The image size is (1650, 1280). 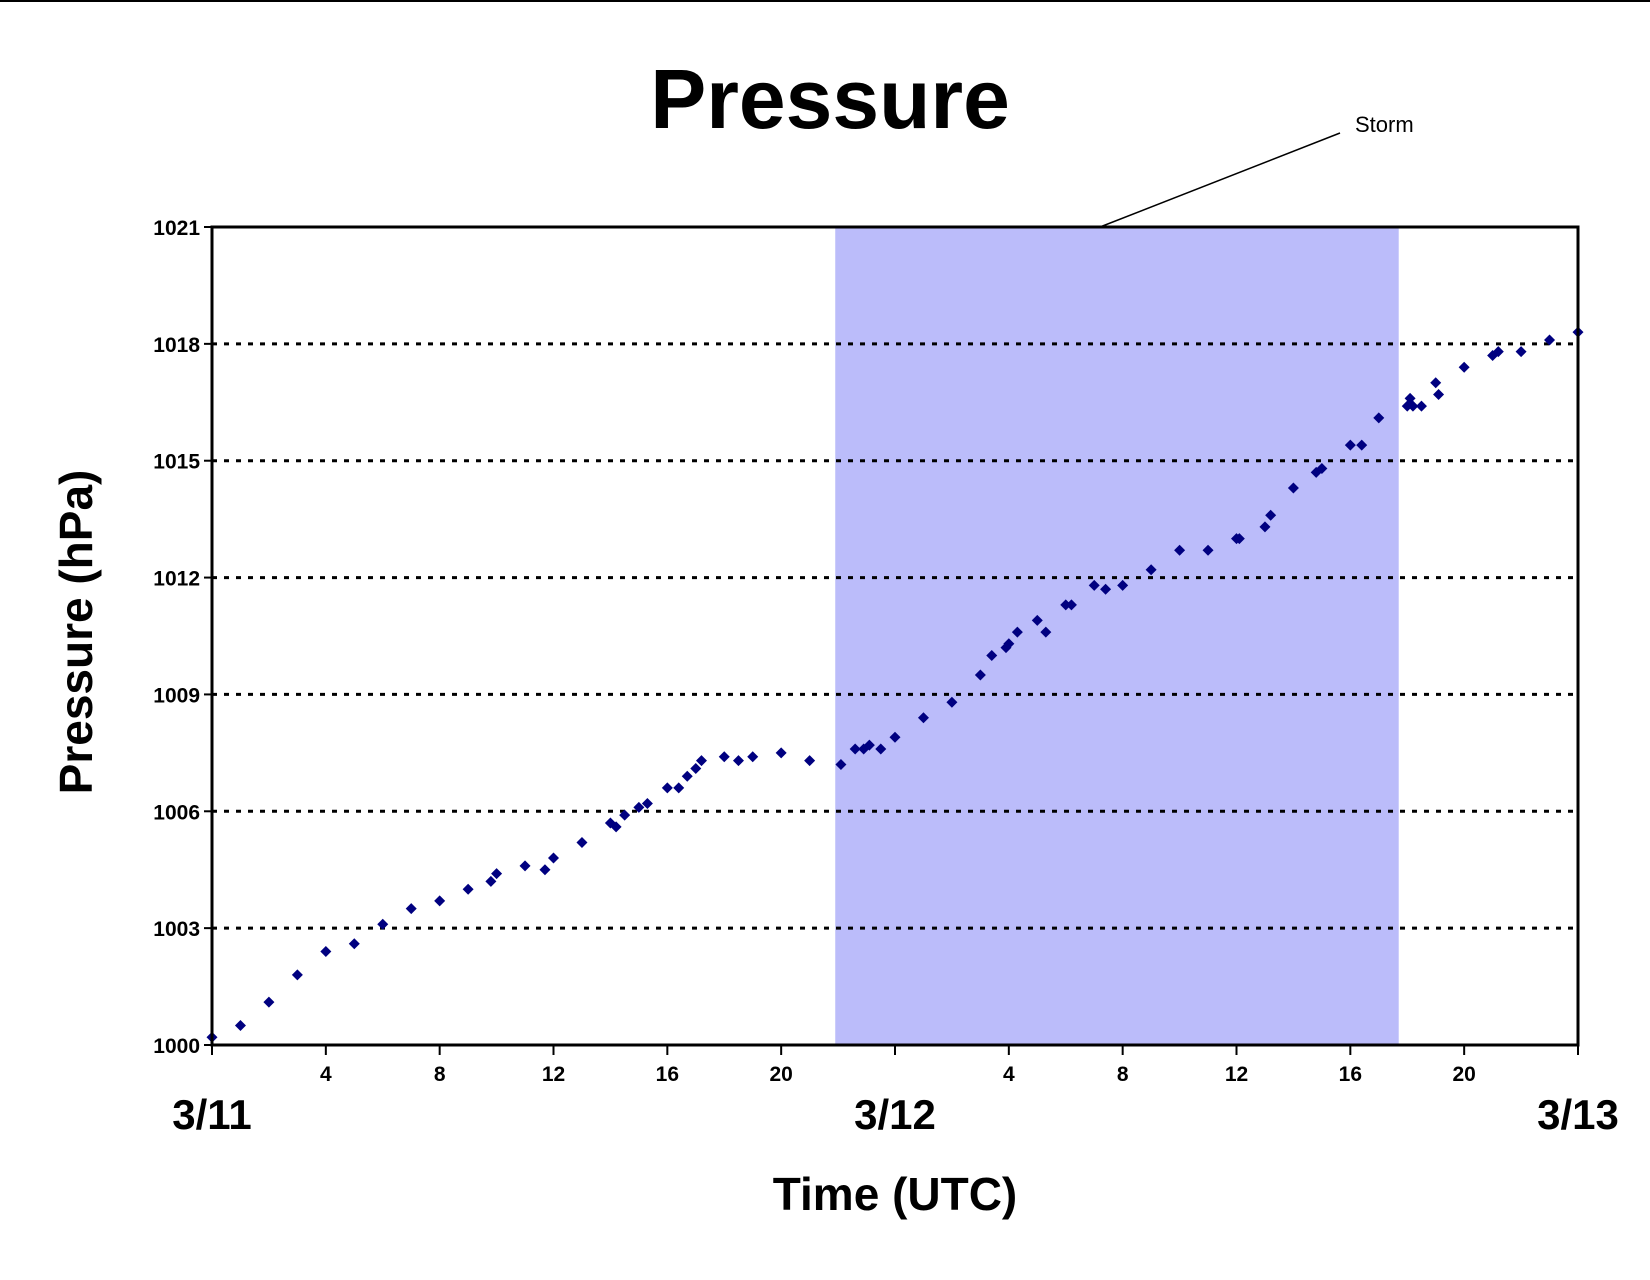 What do you see at coordinates (1384, 124) in the screenshot?
I see `storm-label: Storm` at bounding box center [1384, 124].